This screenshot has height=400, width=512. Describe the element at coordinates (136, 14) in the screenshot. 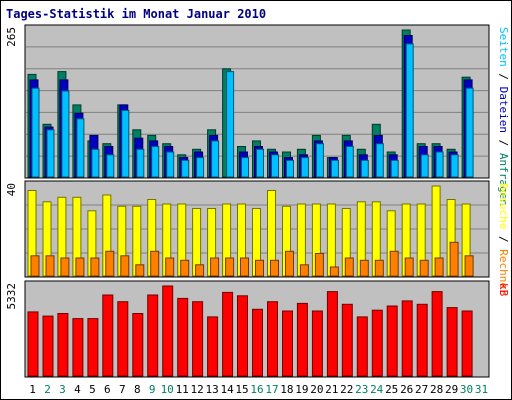

I see `chart-title: Tages-Statistik im Monat Januar 2010` at that location.